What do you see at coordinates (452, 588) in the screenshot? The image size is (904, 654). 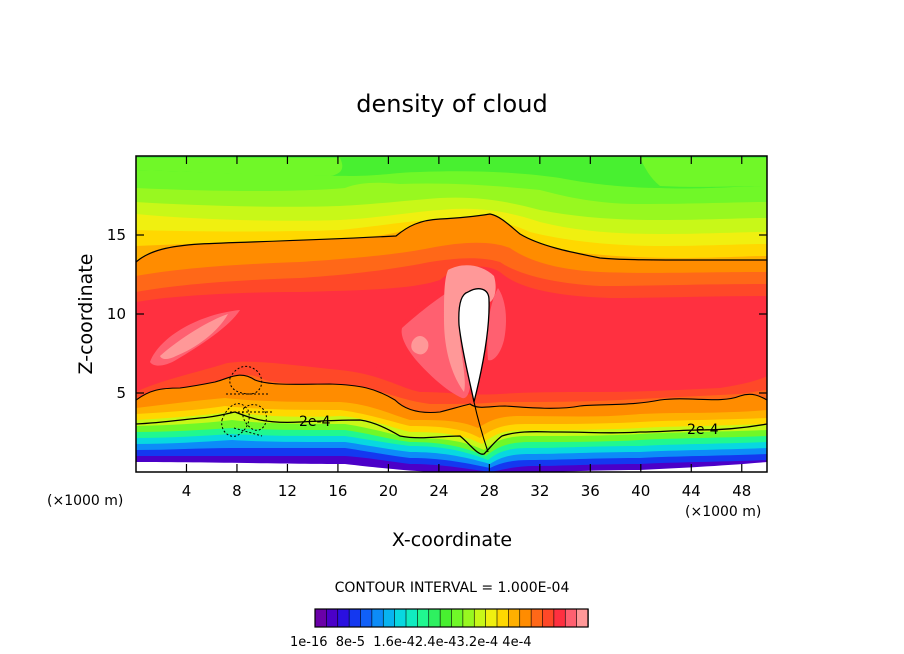 I see `contour-interval: CONTOUR INTERVAL = 1.000E-04` at bounding box center [452, 588].